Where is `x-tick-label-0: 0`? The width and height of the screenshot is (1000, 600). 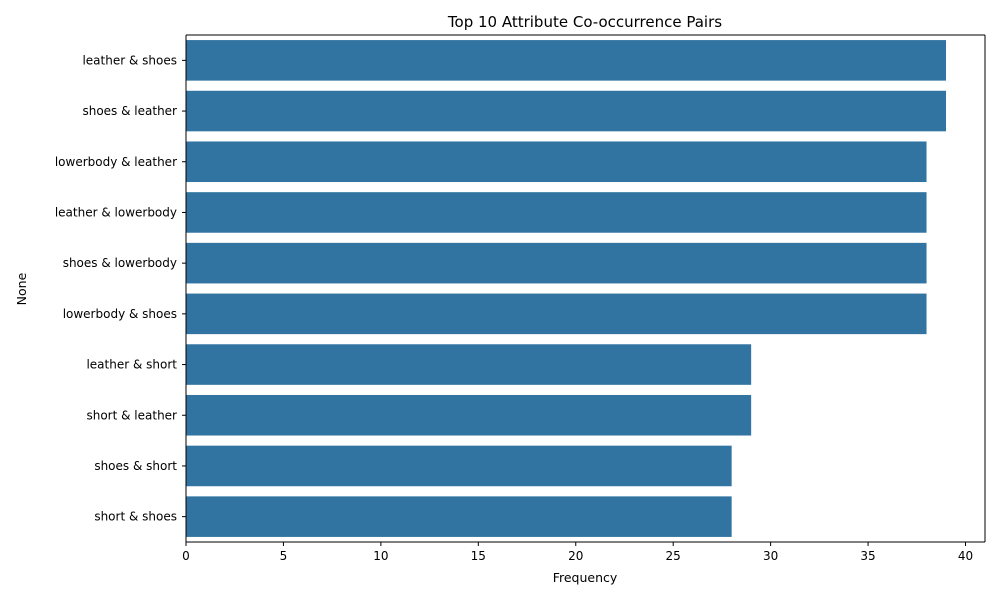
x-tick-label-0: 0 is located at coordinates (186, 556).